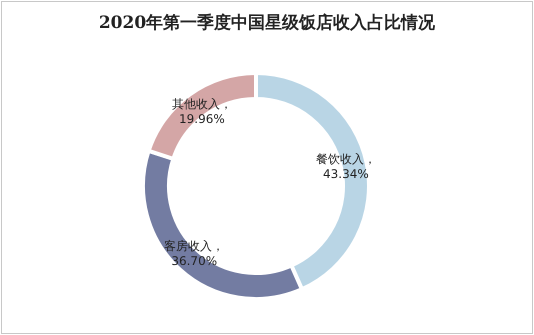  Describe the element at coordinates (201, 111) in the screenshot. I see `slice-label: 其他收入，19.96%` at that location.